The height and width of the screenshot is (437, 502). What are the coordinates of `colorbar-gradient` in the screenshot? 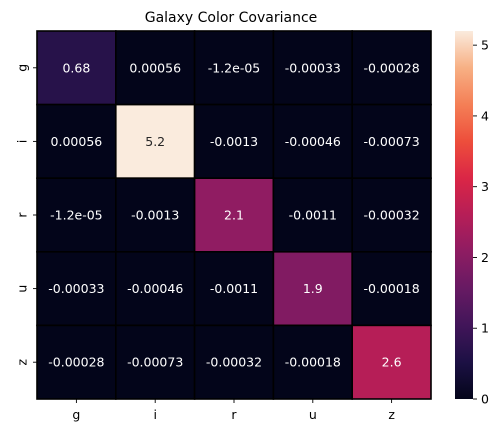 It's located at (464, 215).